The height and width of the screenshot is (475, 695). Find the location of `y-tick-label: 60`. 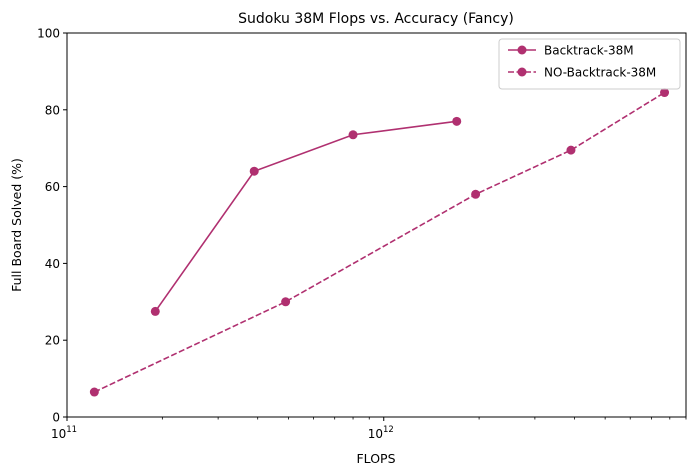

y-tick-label: 60 is located at coordinates (52, 187).